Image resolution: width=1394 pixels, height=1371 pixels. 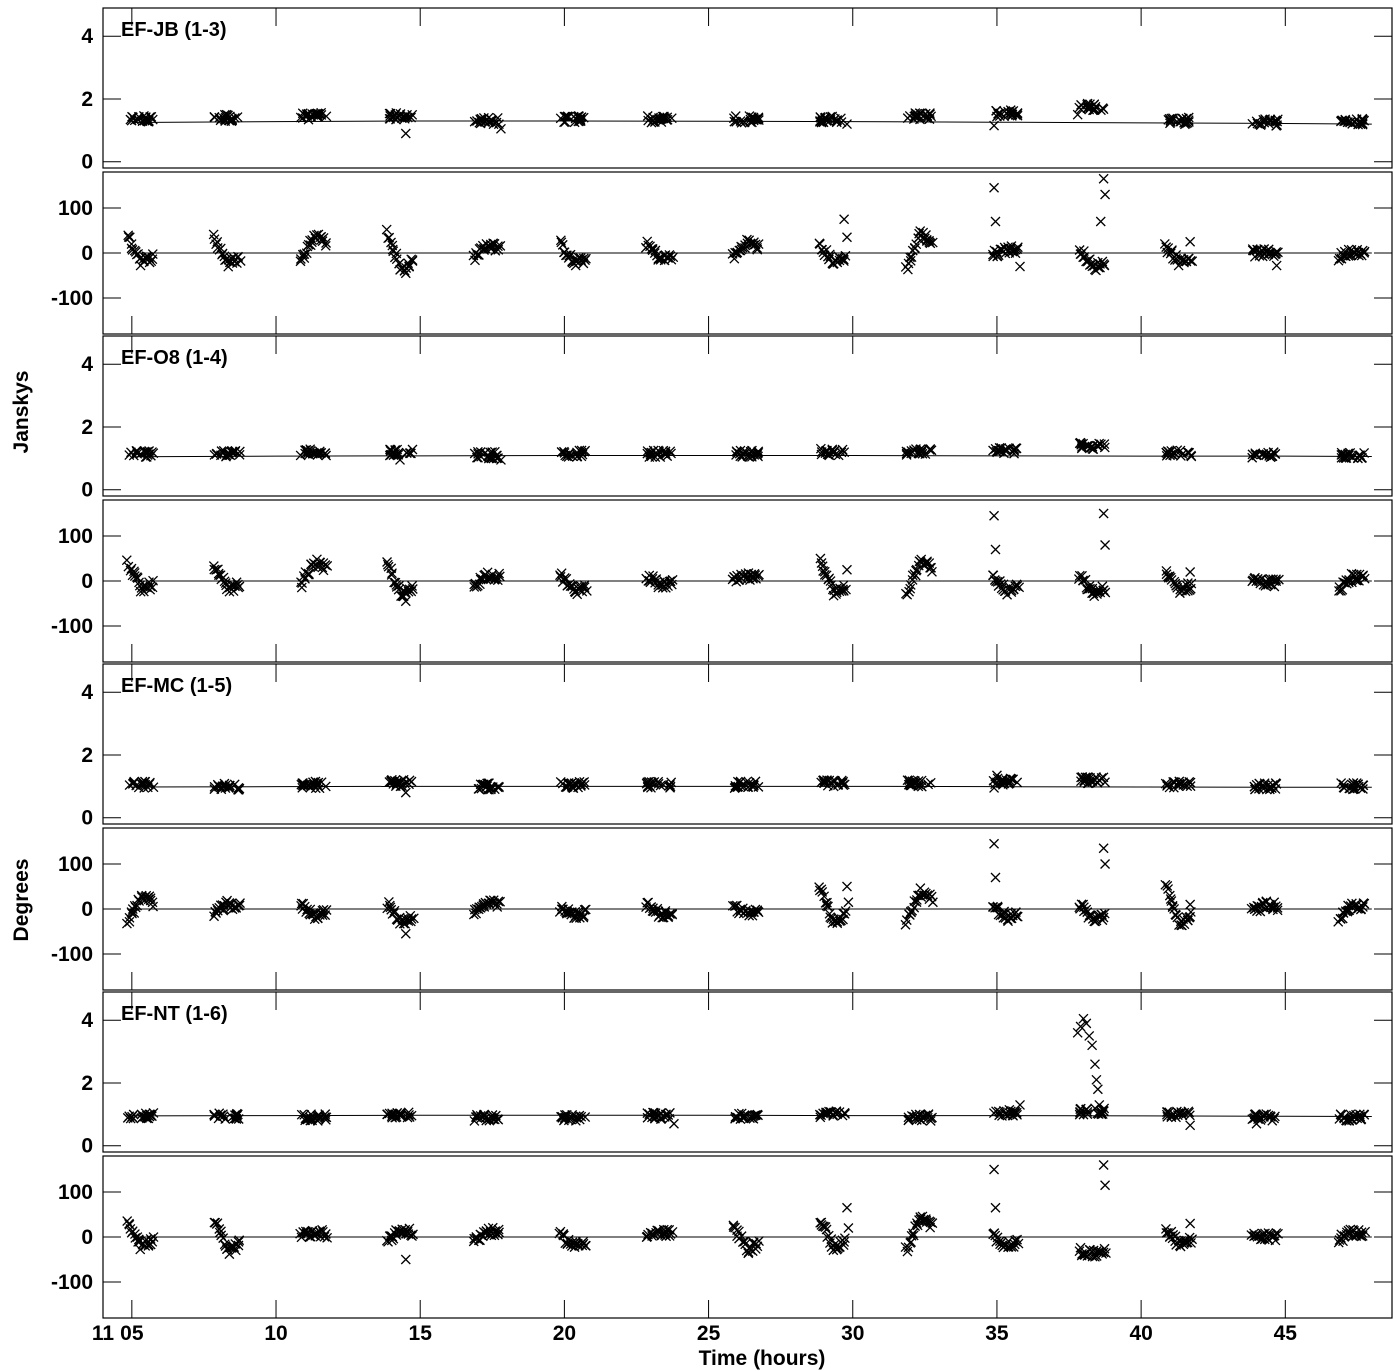 I want to click on x-tick-label: 10, so click(x=275, y=1333).